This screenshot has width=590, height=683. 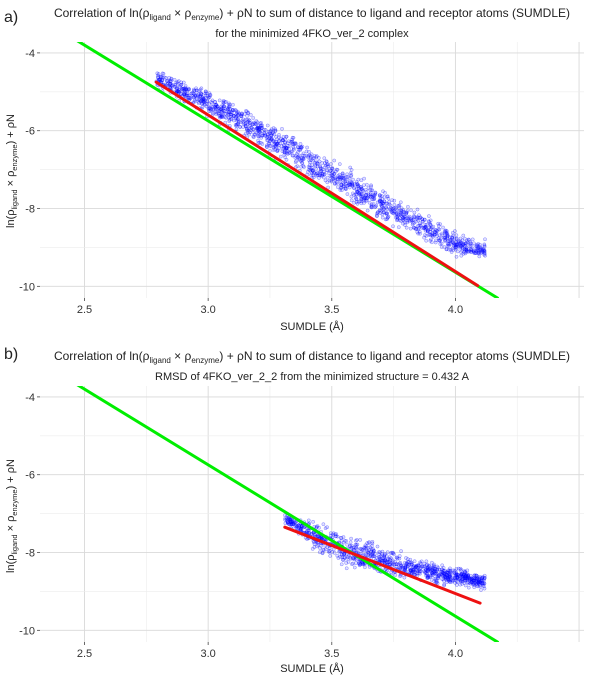 I want to click on y-tick-label: -10, so click(x=27, y=287).